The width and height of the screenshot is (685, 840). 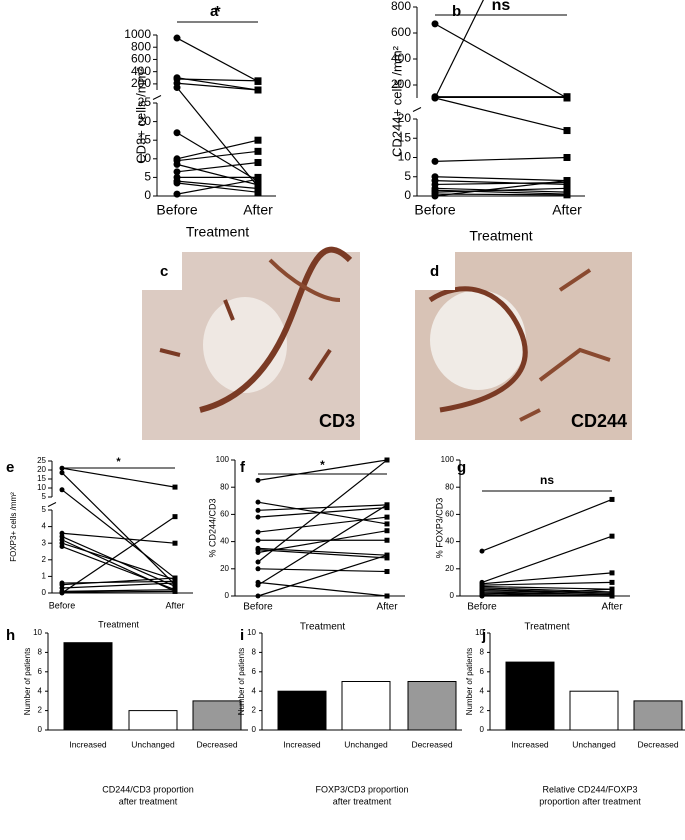 I want to click on panel-letter: i, so click(x=242, y=635).